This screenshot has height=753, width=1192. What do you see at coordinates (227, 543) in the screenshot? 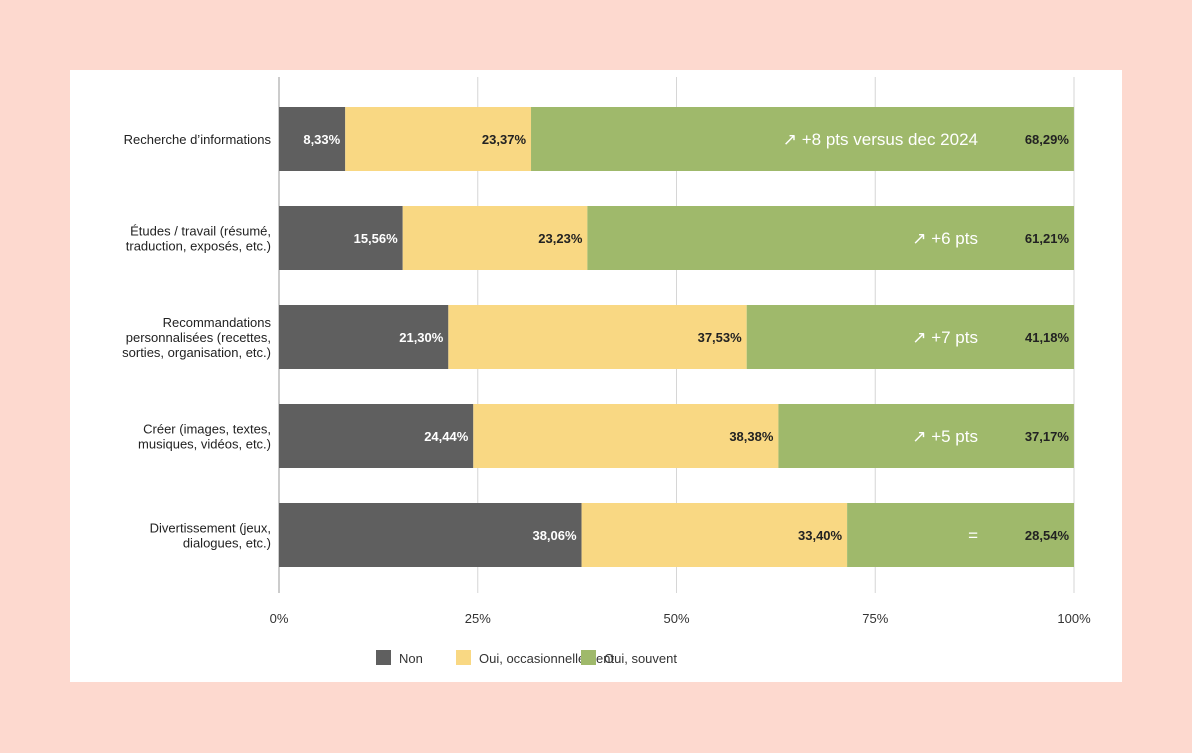
I see `category-label: dialogues, etc.)` at bounding box center [227, 543].